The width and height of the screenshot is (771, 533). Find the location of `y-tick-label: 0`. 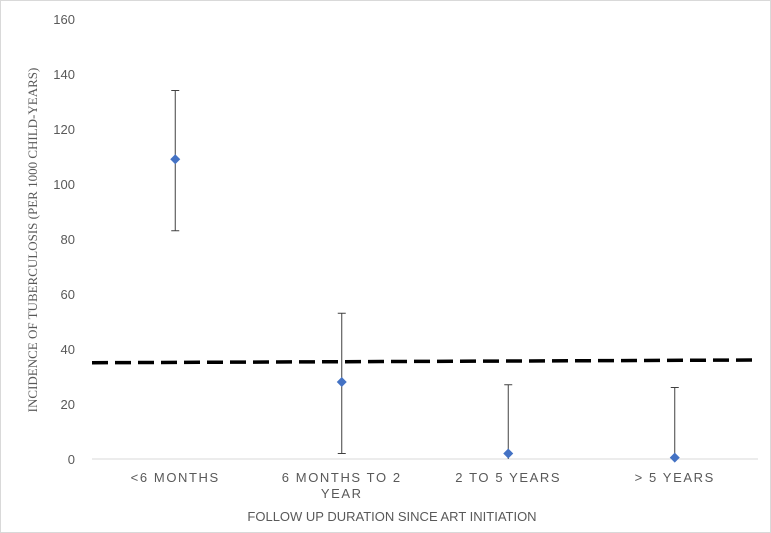

y-tick-label: 0 is located at coordinates (71, 459).